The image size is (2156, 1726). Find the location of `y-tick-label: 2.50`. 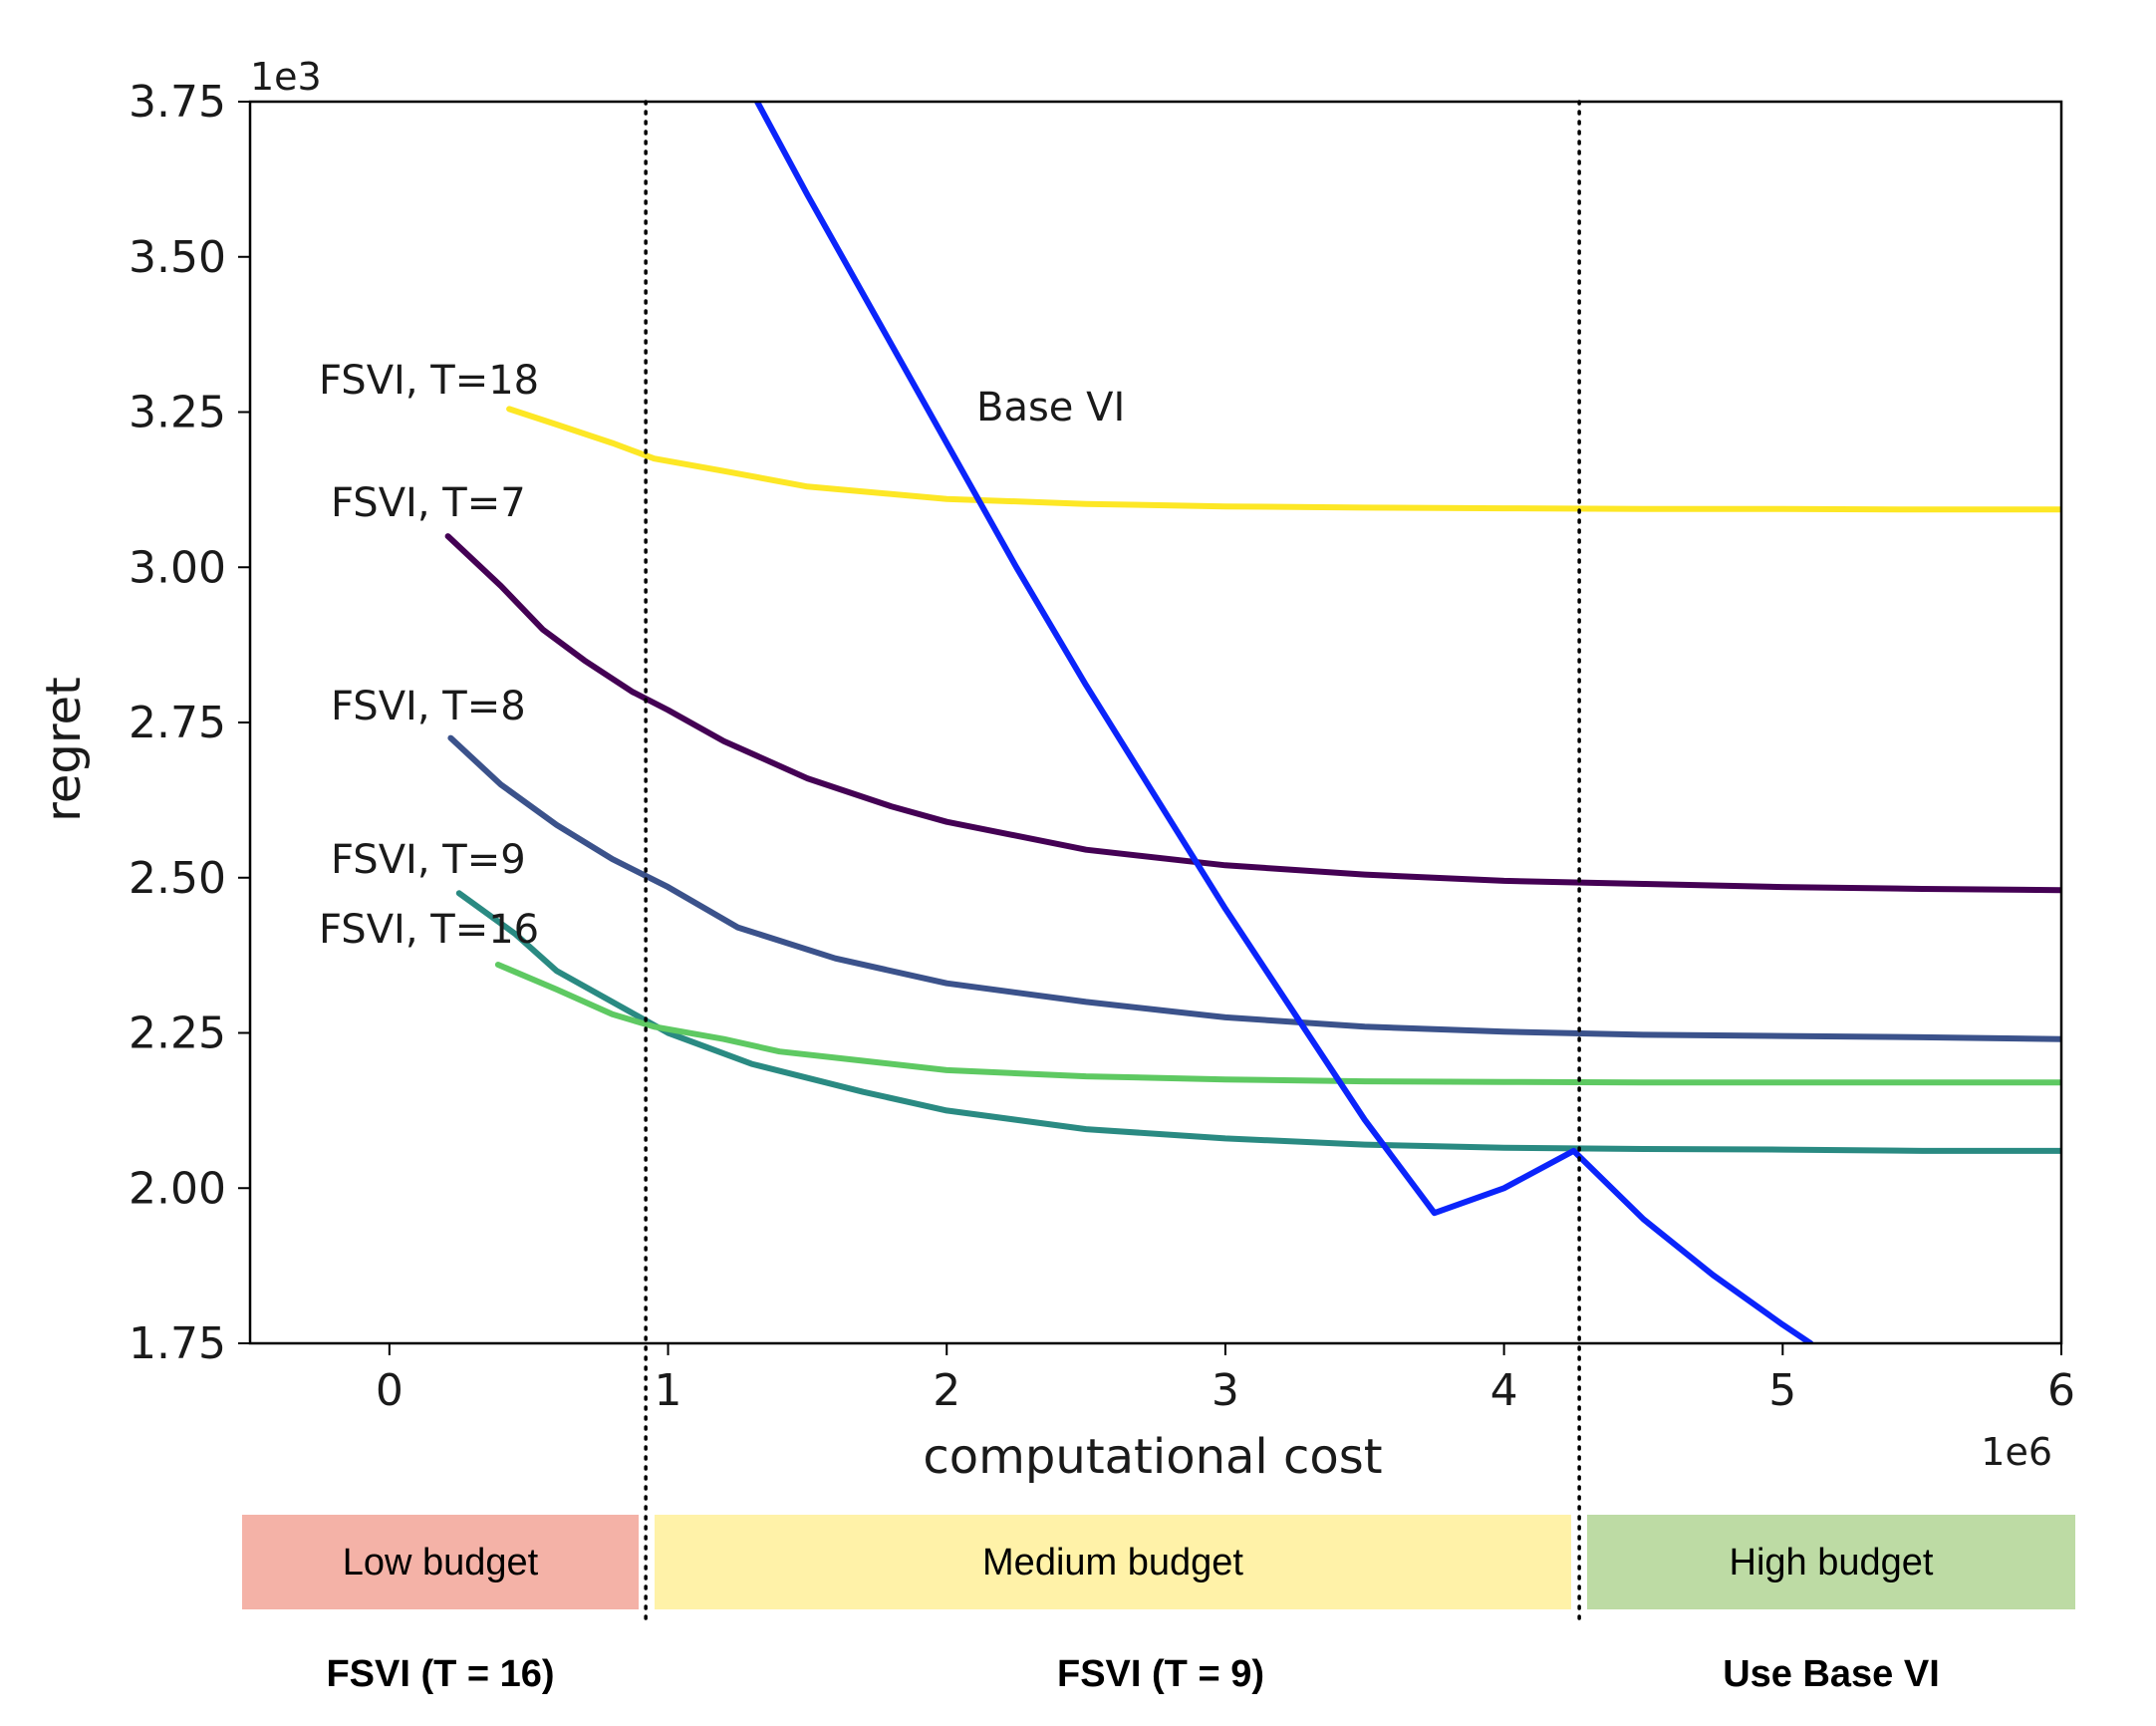

y-tick-label: 2.50 is located at coordinates (178, 878).